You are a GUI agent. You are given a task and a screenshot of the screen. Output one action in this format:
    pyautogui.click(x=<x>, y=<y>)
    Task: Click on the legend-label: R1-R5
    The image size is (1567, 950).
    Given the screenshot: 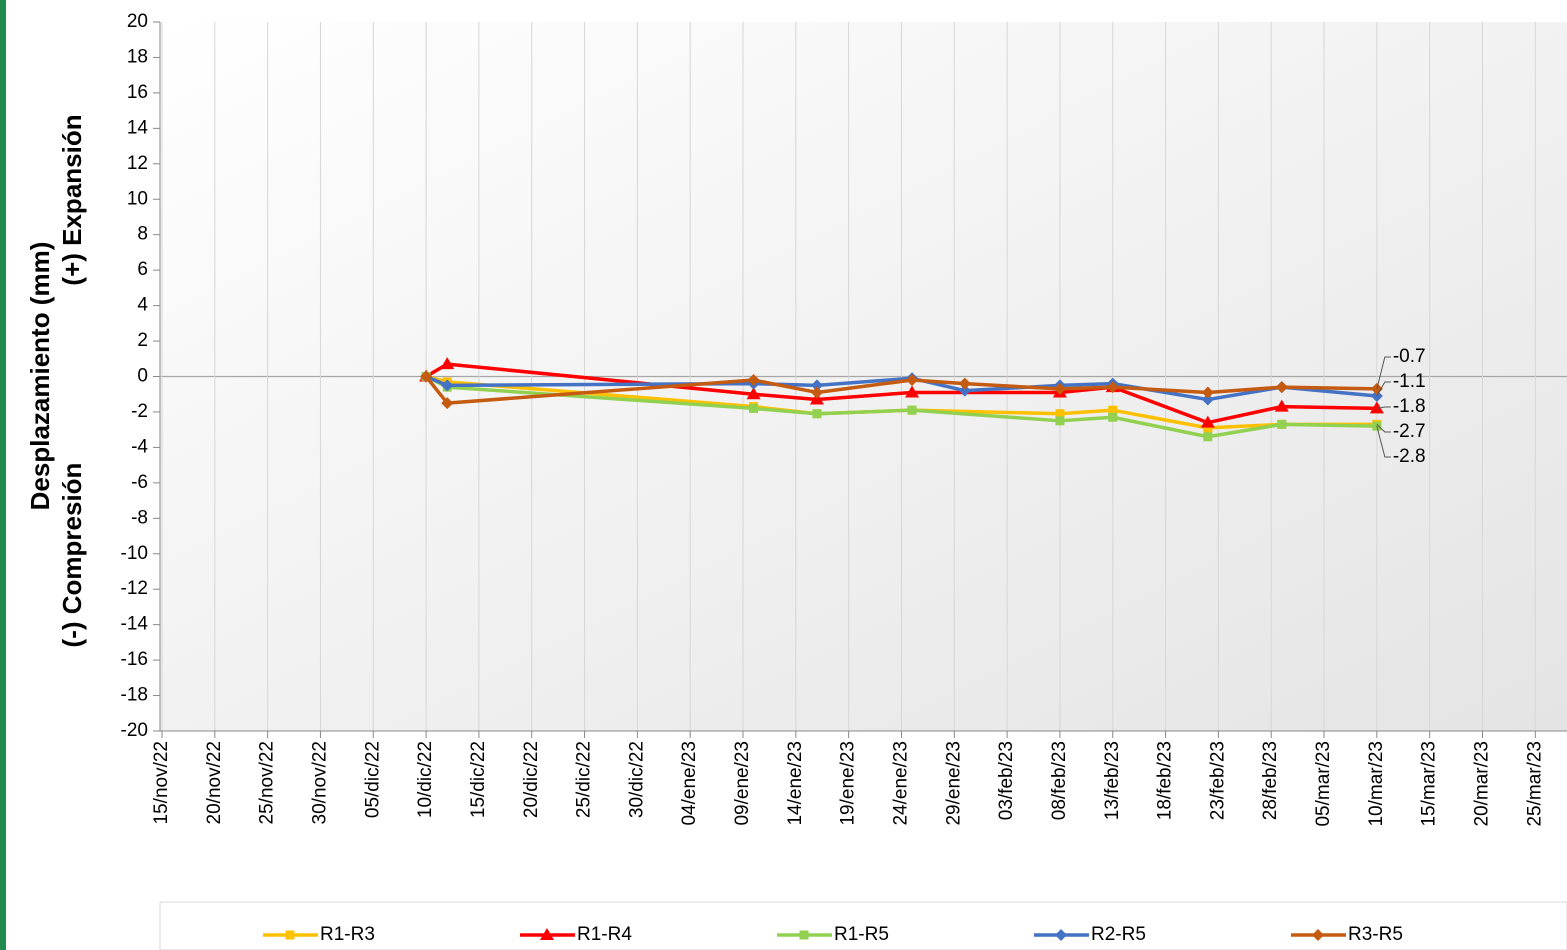 What is the action you would take?
    pyautogui.click(x=861, y=934)
    